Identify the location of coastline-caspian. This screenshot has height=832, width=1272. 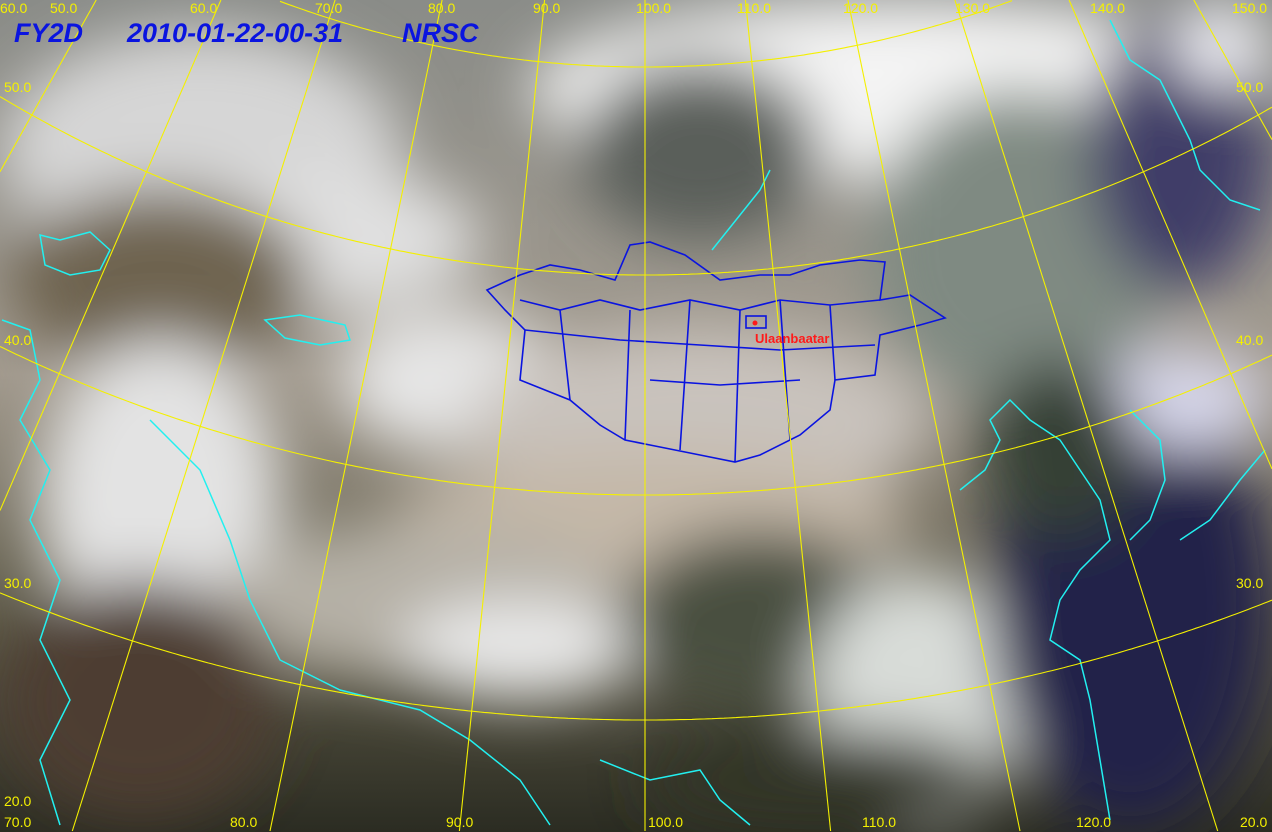
(75, 253).